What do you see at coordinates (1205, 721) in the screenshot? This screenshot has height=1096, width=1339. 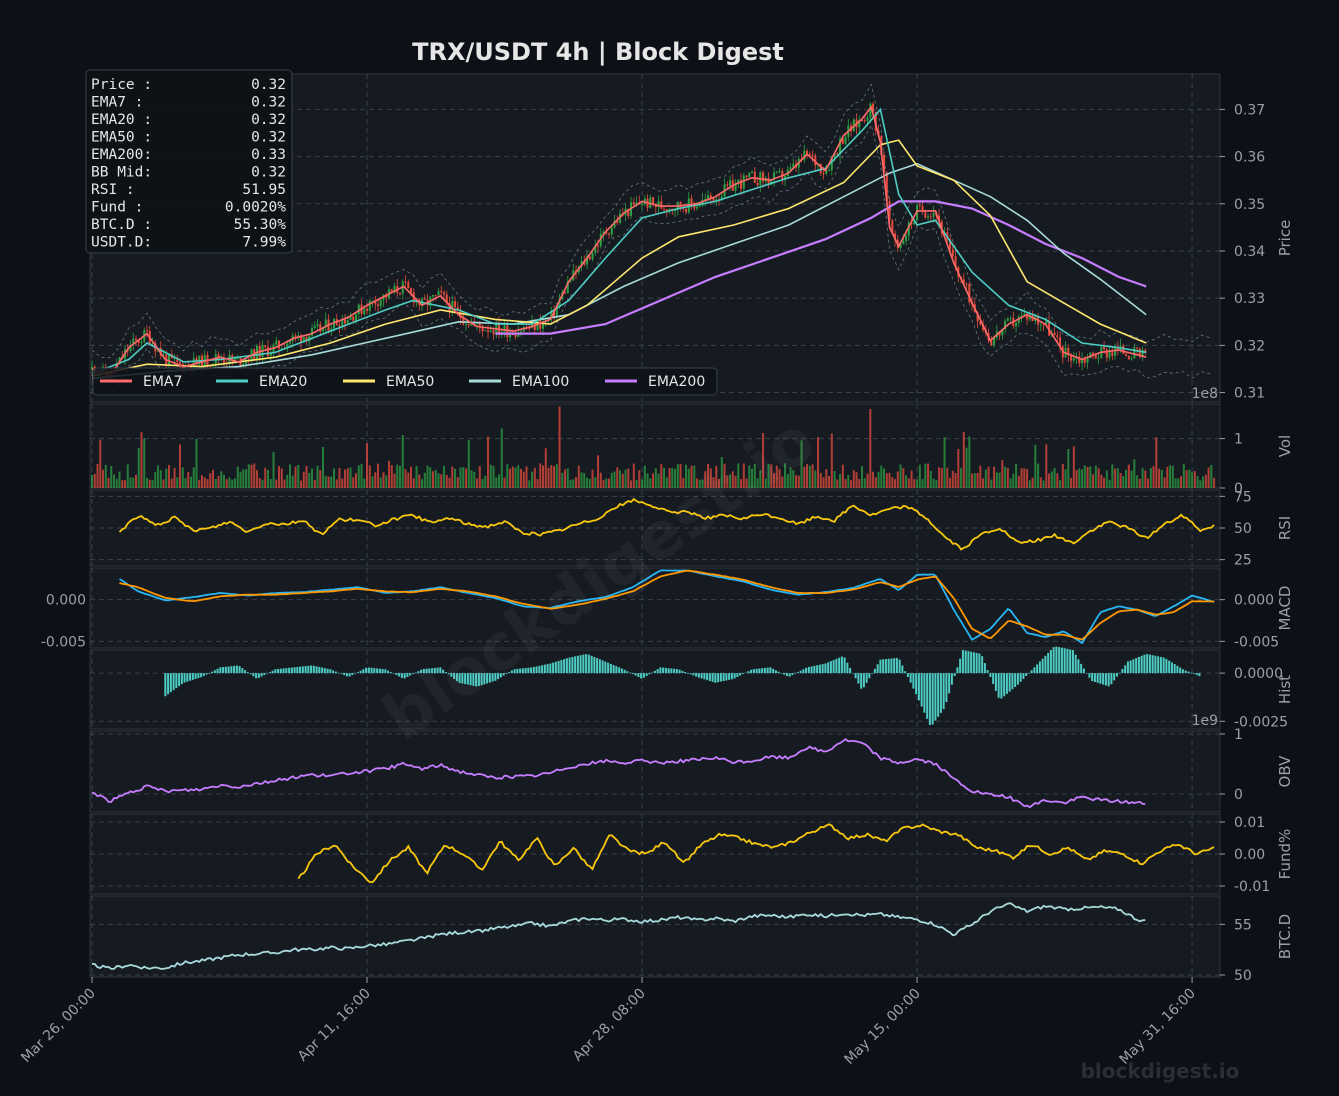 I see `panel-hist-corner-label: 1e9` at bounding box center [1205, 721].